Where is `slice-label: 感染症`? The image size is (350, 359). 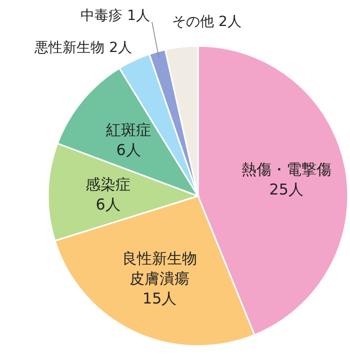
slice-label: 感染症 is located at coordinates (108, 185).